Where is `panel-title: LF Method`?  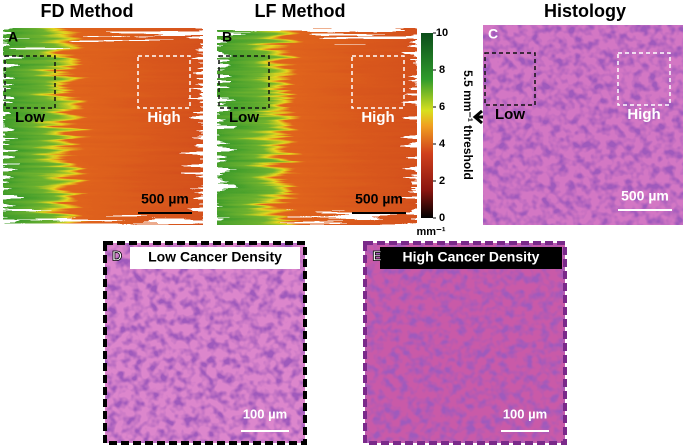
panel-title: LF Method is located at coordinates (300, 11).